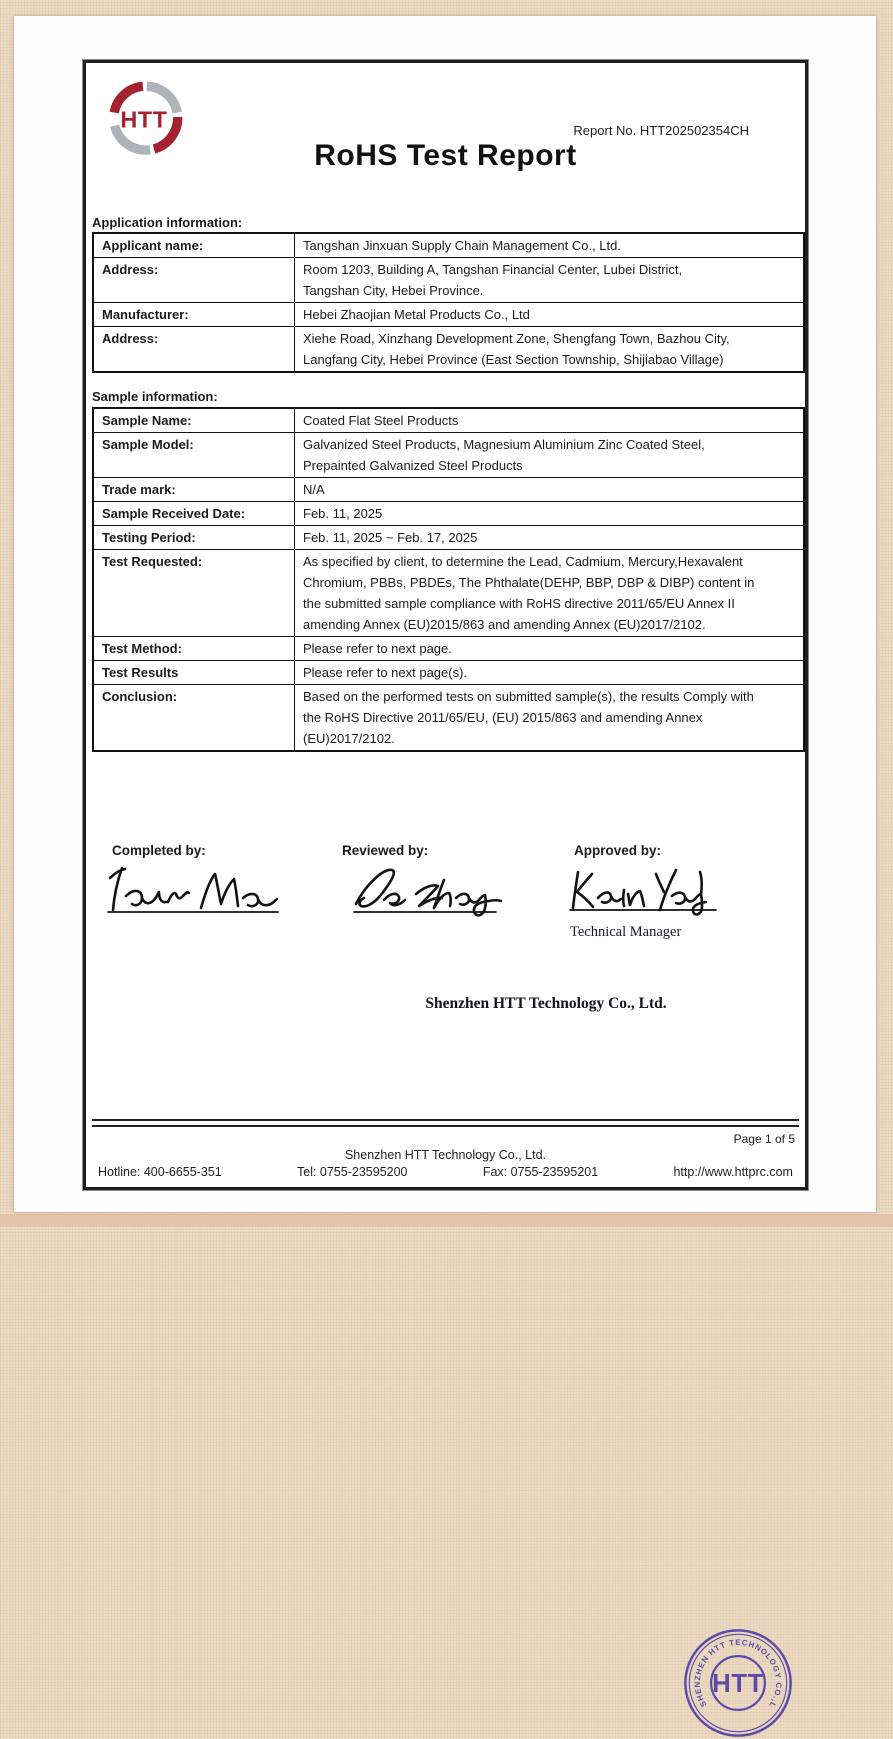 The image size is (893, 1739). I want to click on table-row: Sample Name: Coated Flat Steel Products, so click(448, 420).